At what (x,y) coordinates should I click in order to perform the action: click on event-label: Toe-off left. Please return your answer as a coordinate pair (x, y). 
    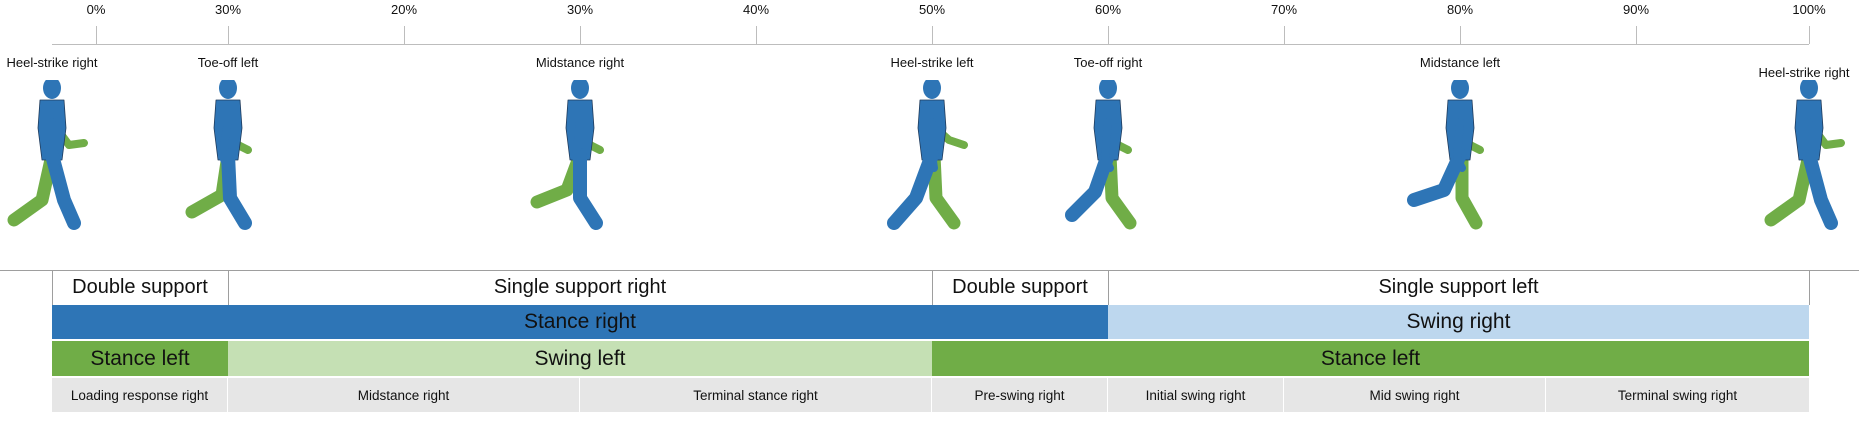
    Looking at the image, I should click on (228, 62).